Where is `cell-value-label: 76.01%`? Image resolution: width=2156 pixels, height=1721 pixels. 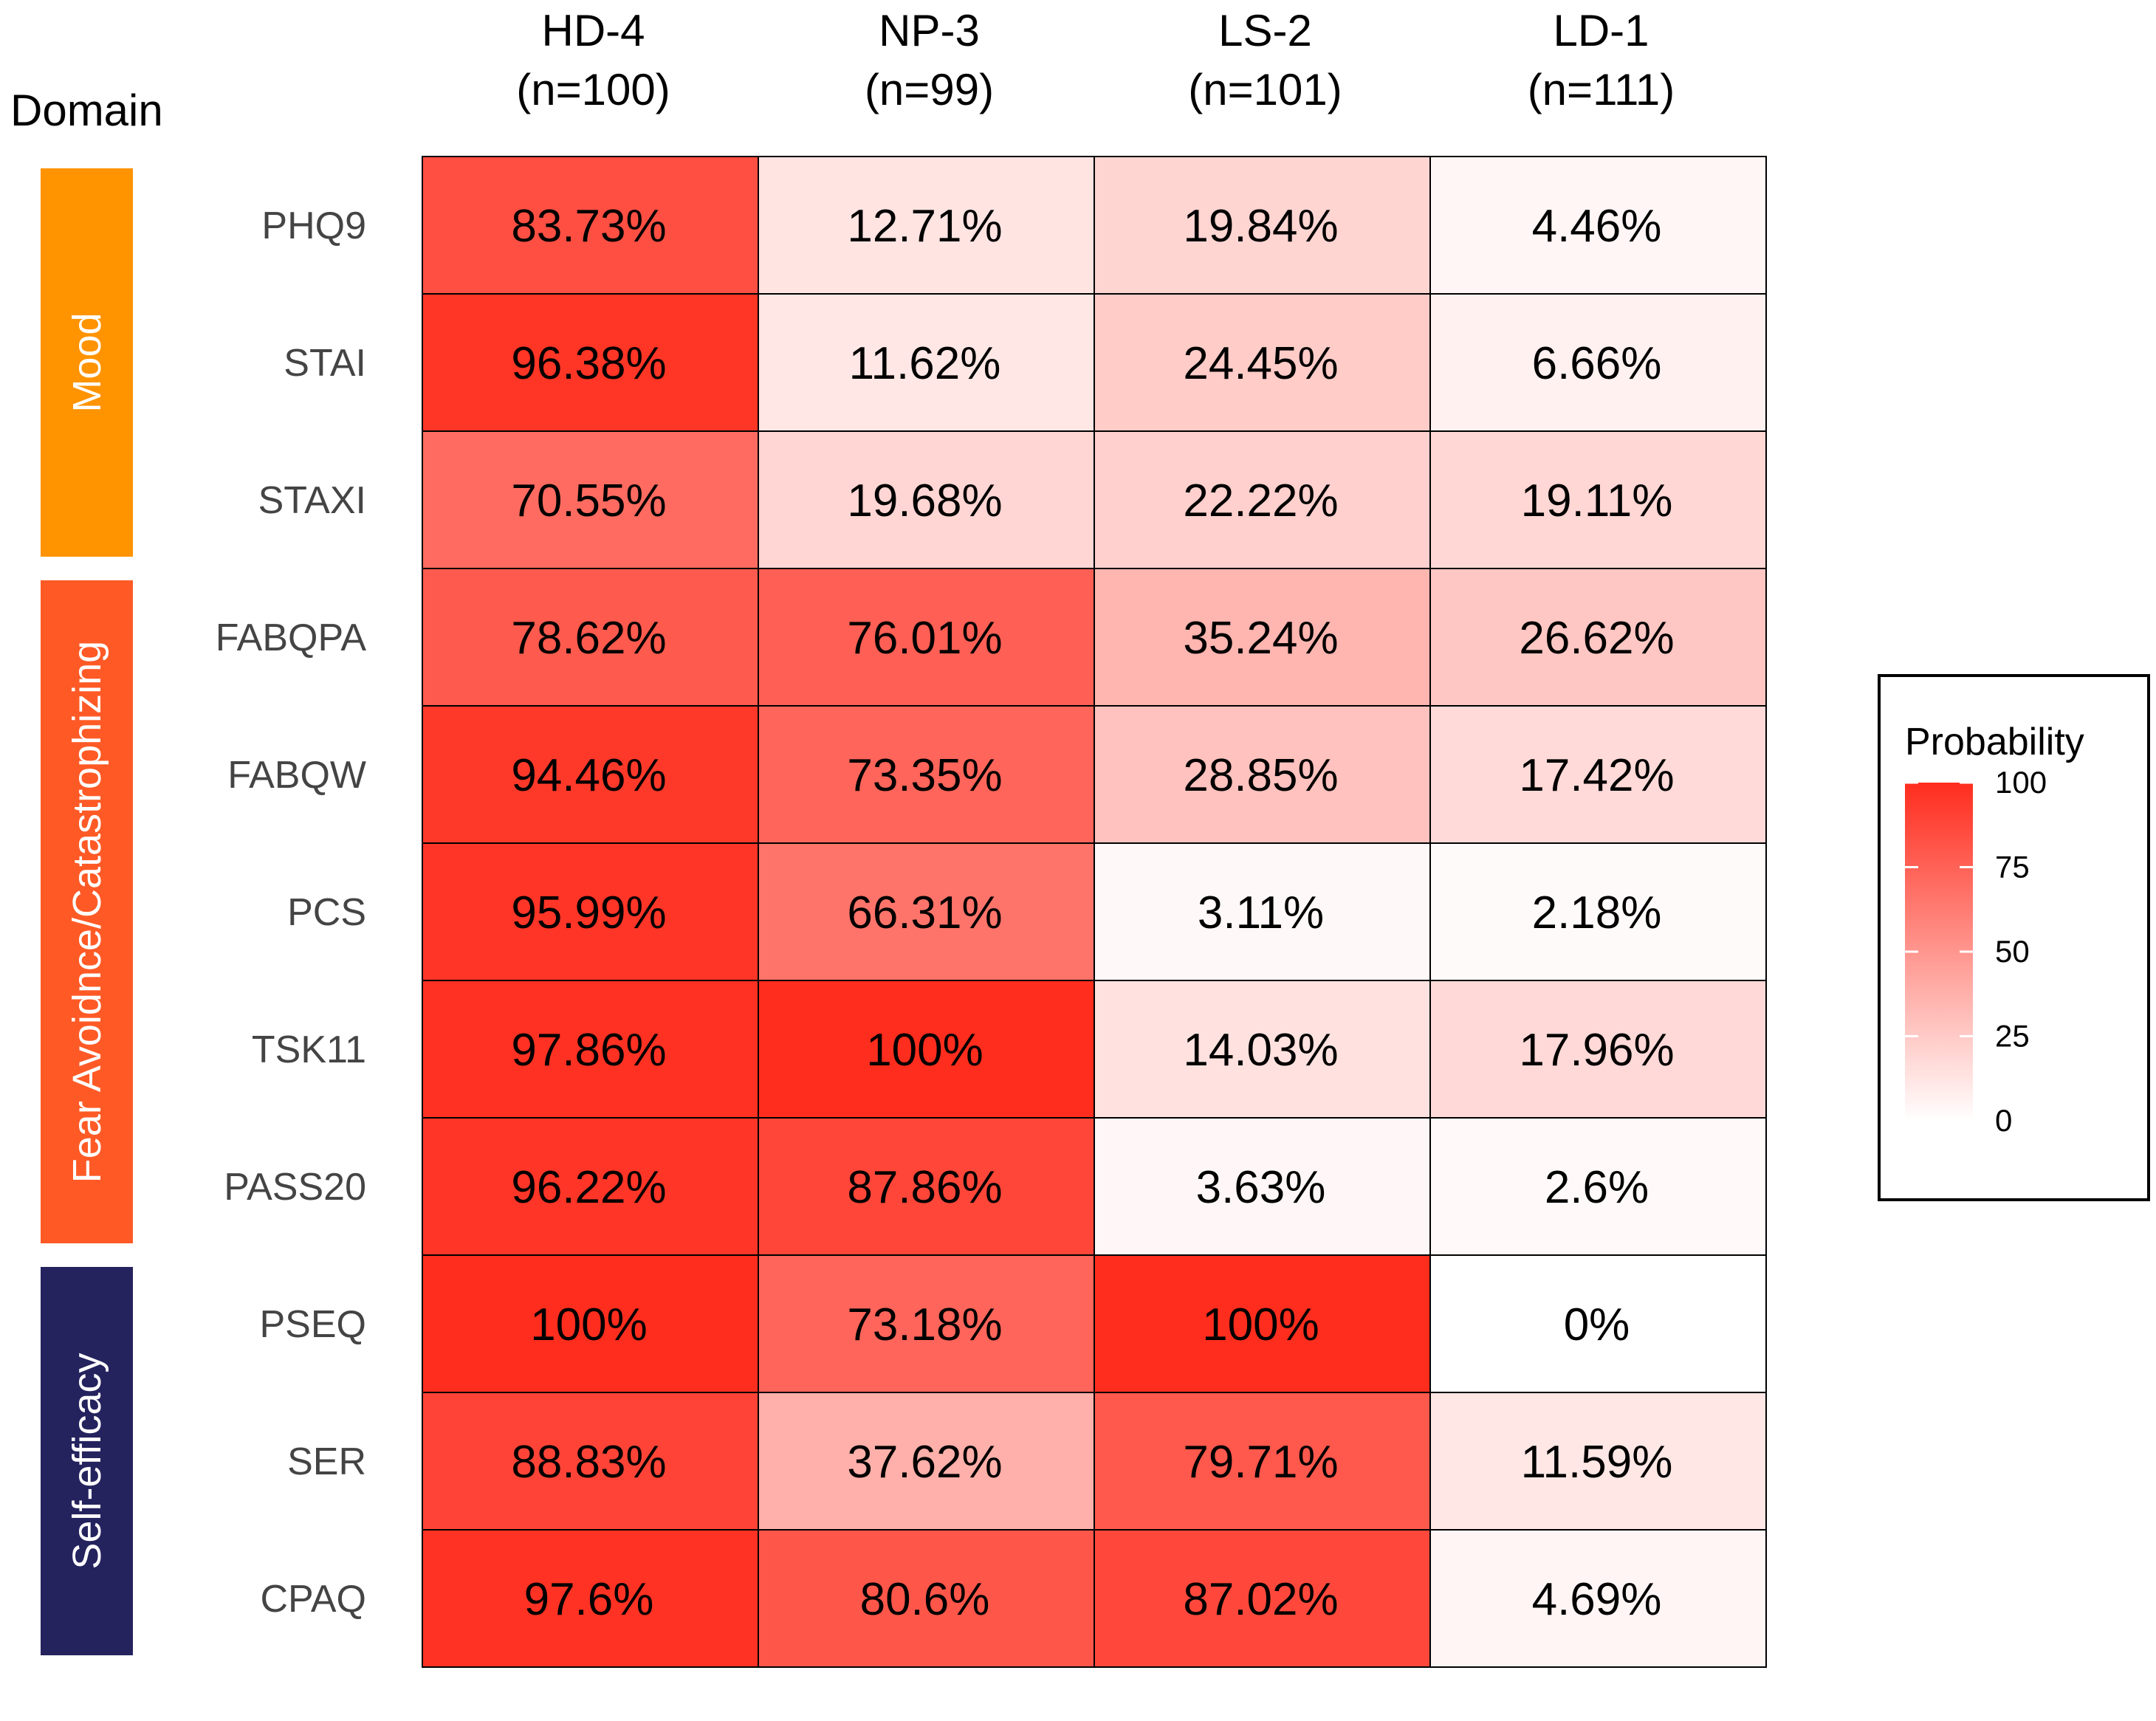
cell-value-label: 76.01% is located at coordinates (924, 638).